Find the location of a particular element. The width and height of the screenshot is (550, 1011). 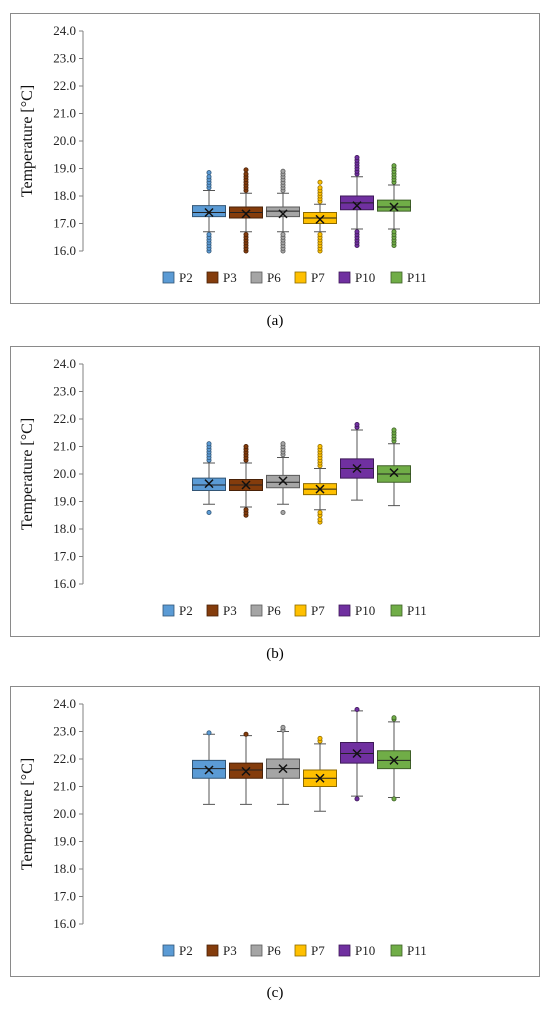

chart-c-caption: (c) is located at coordinates (275, 993).